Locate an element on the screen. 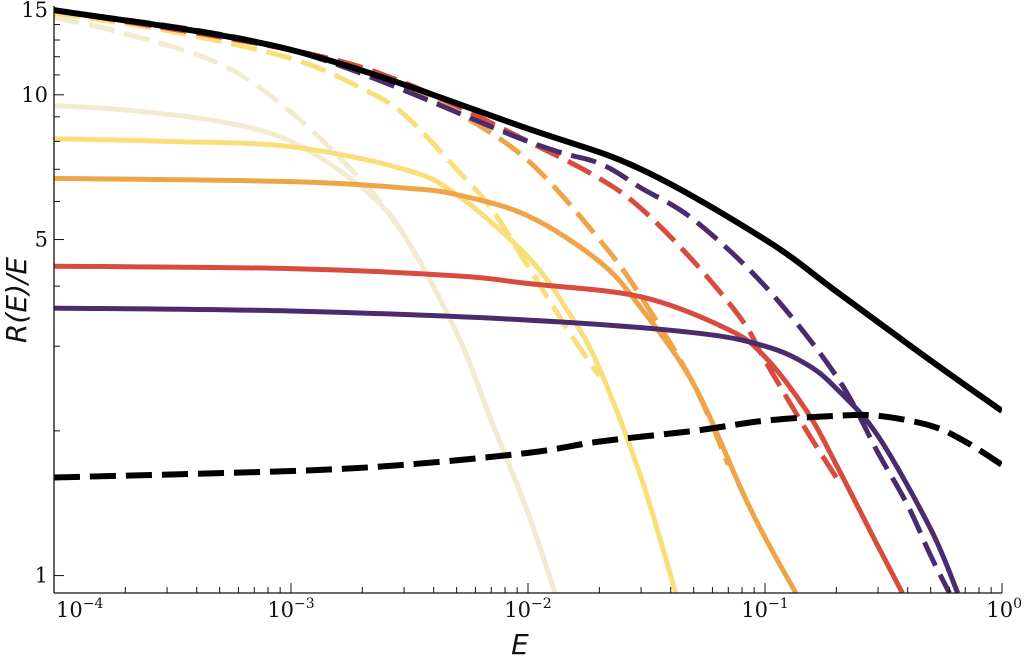 The image size is (1024, 659). x-tick-label: 10⁻⁴ is located at coordinates (79, 609).